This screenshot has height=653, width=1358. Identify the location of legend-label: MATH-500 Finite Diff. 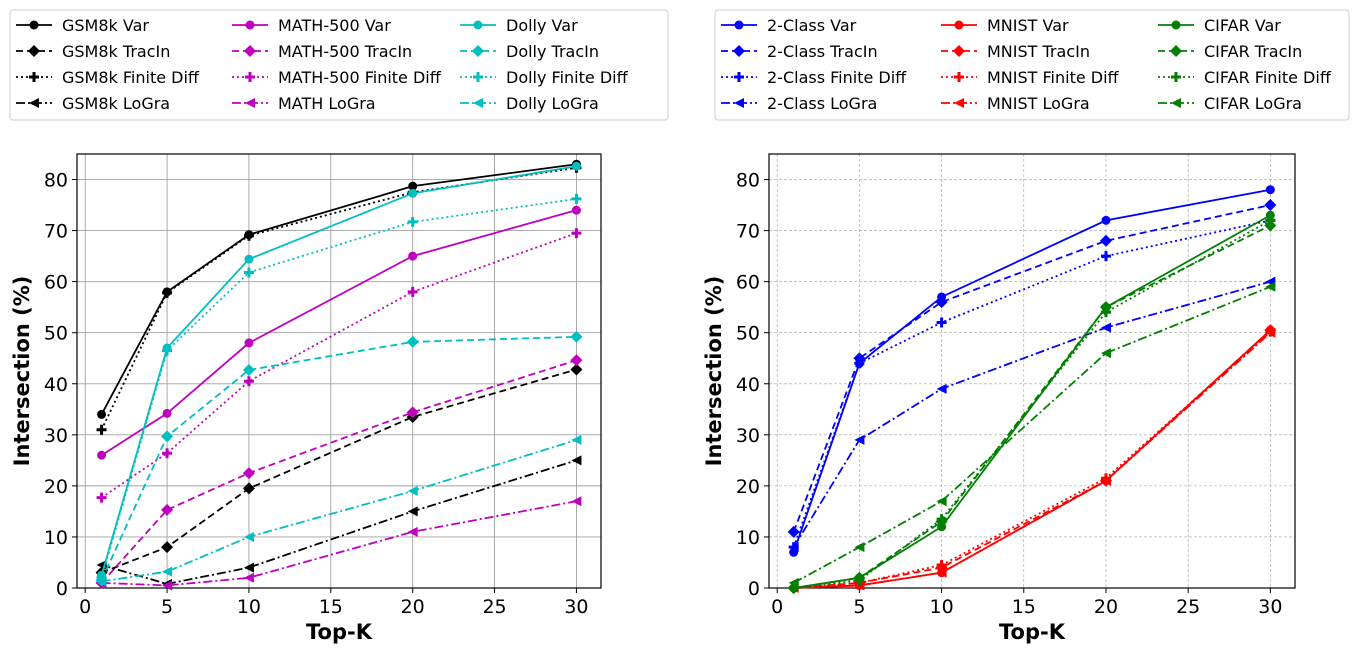
(360, 77).